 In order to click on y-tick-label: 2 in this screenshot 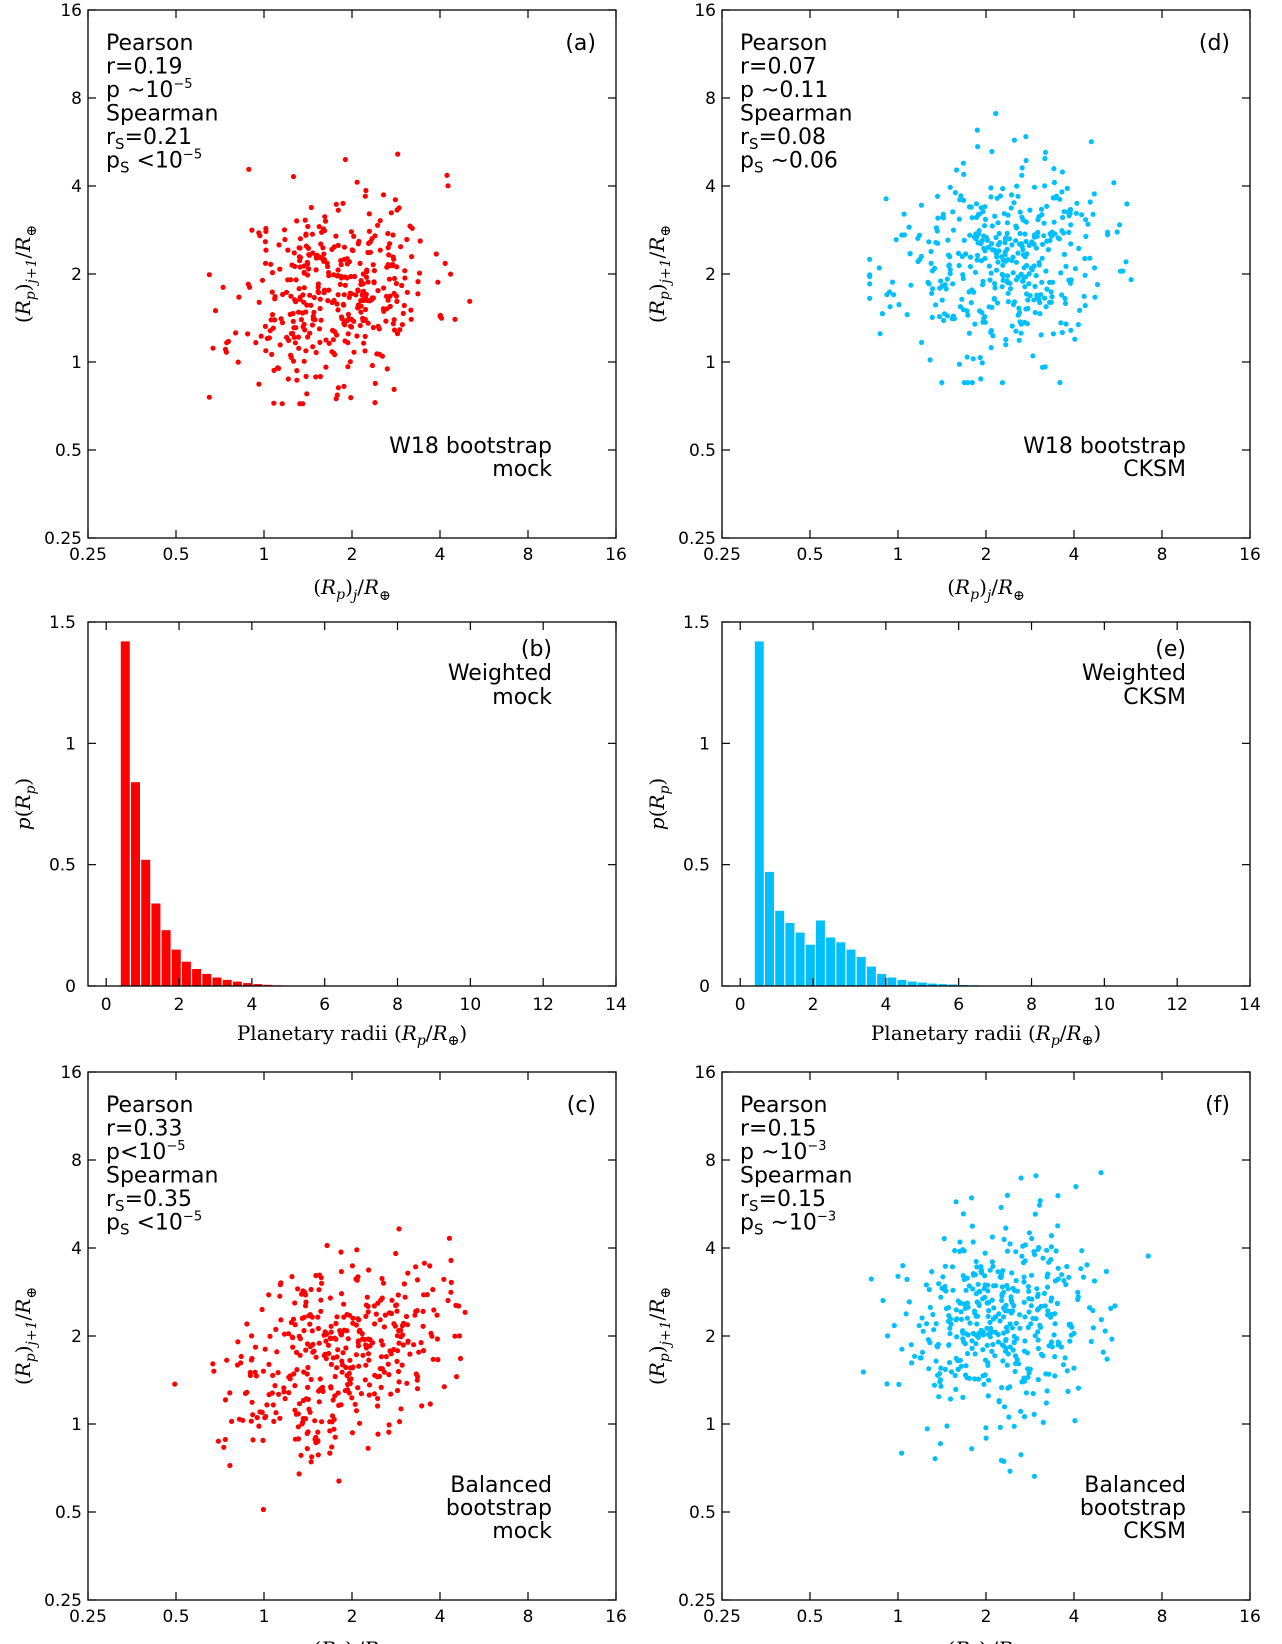, I will do `click(710, 275)`.